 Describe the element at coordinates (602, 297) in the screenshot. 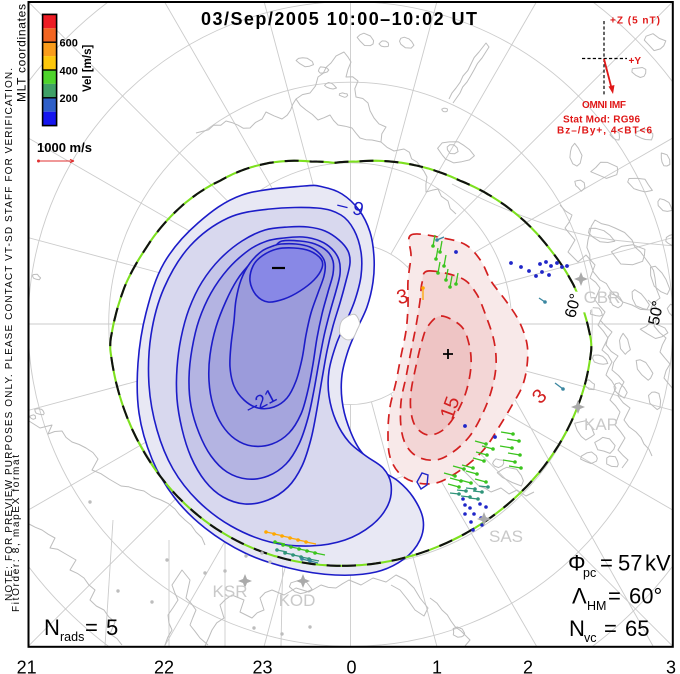

I see `svg-text: GBR` at that location.